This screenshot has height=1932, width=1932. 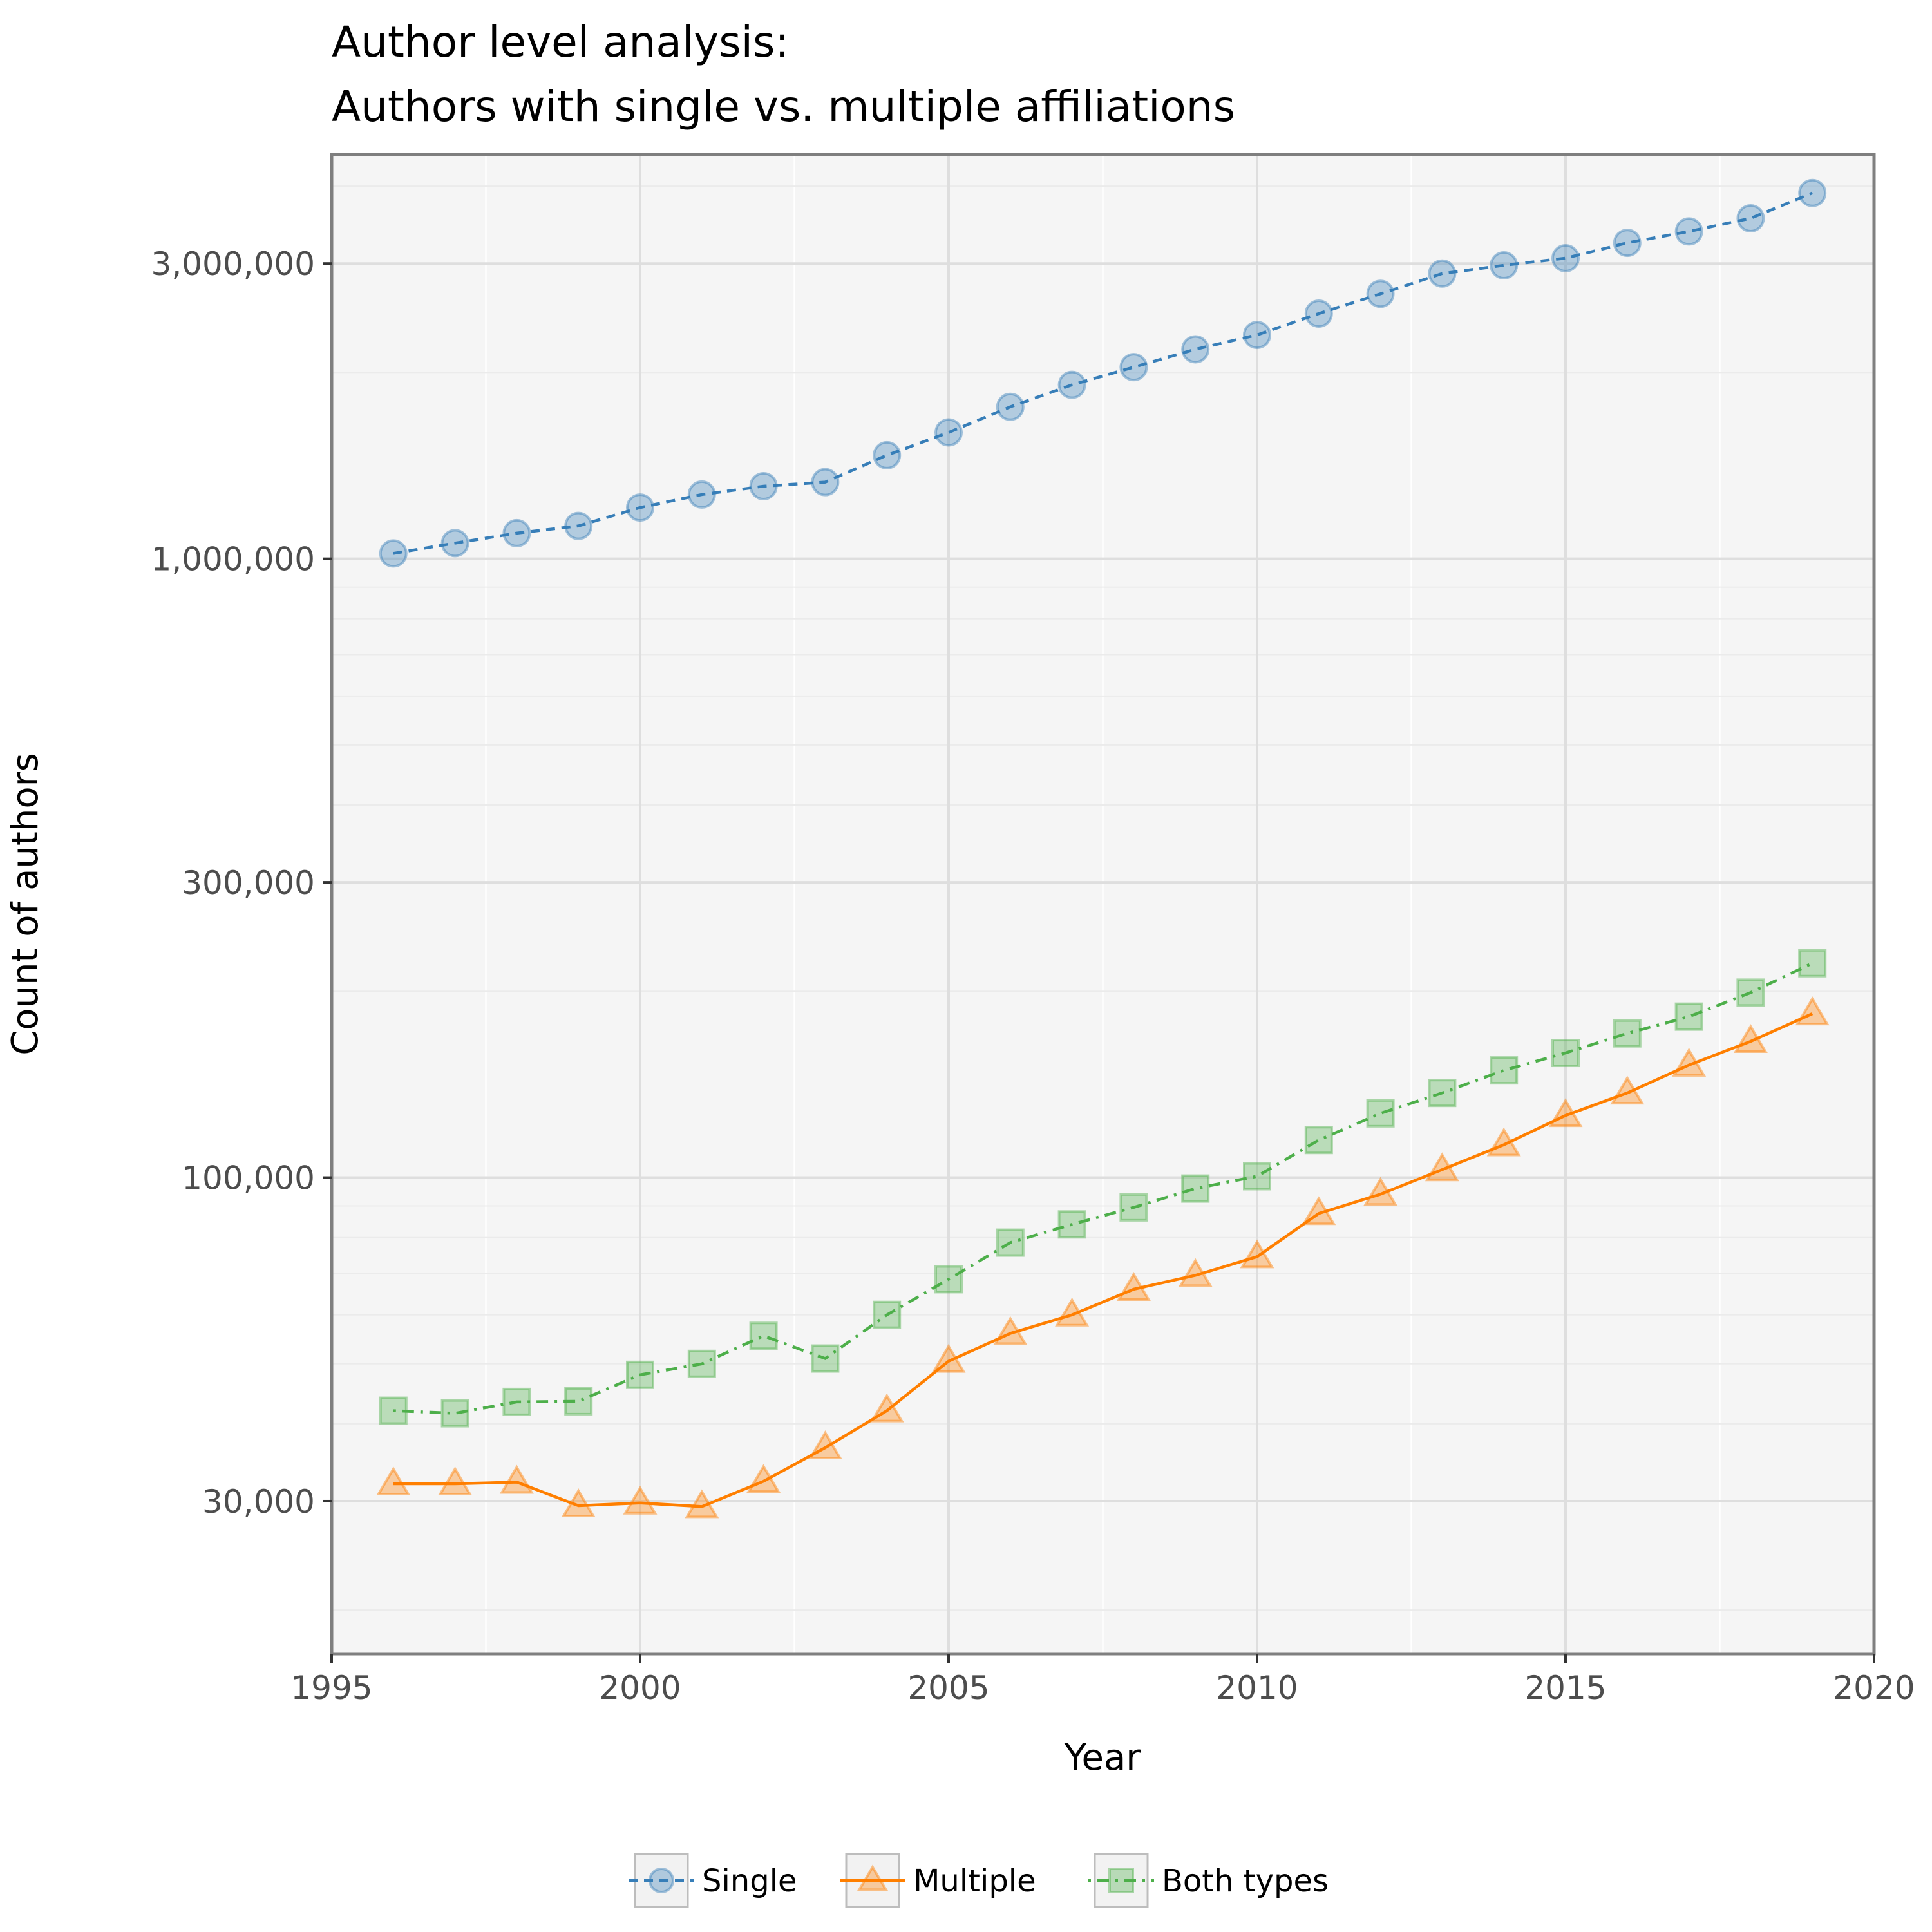 What do you see at coordinates (561, 42) in the screenshot?
I see `chart-title: Author level analysis:` at bounding box center [561, 42].